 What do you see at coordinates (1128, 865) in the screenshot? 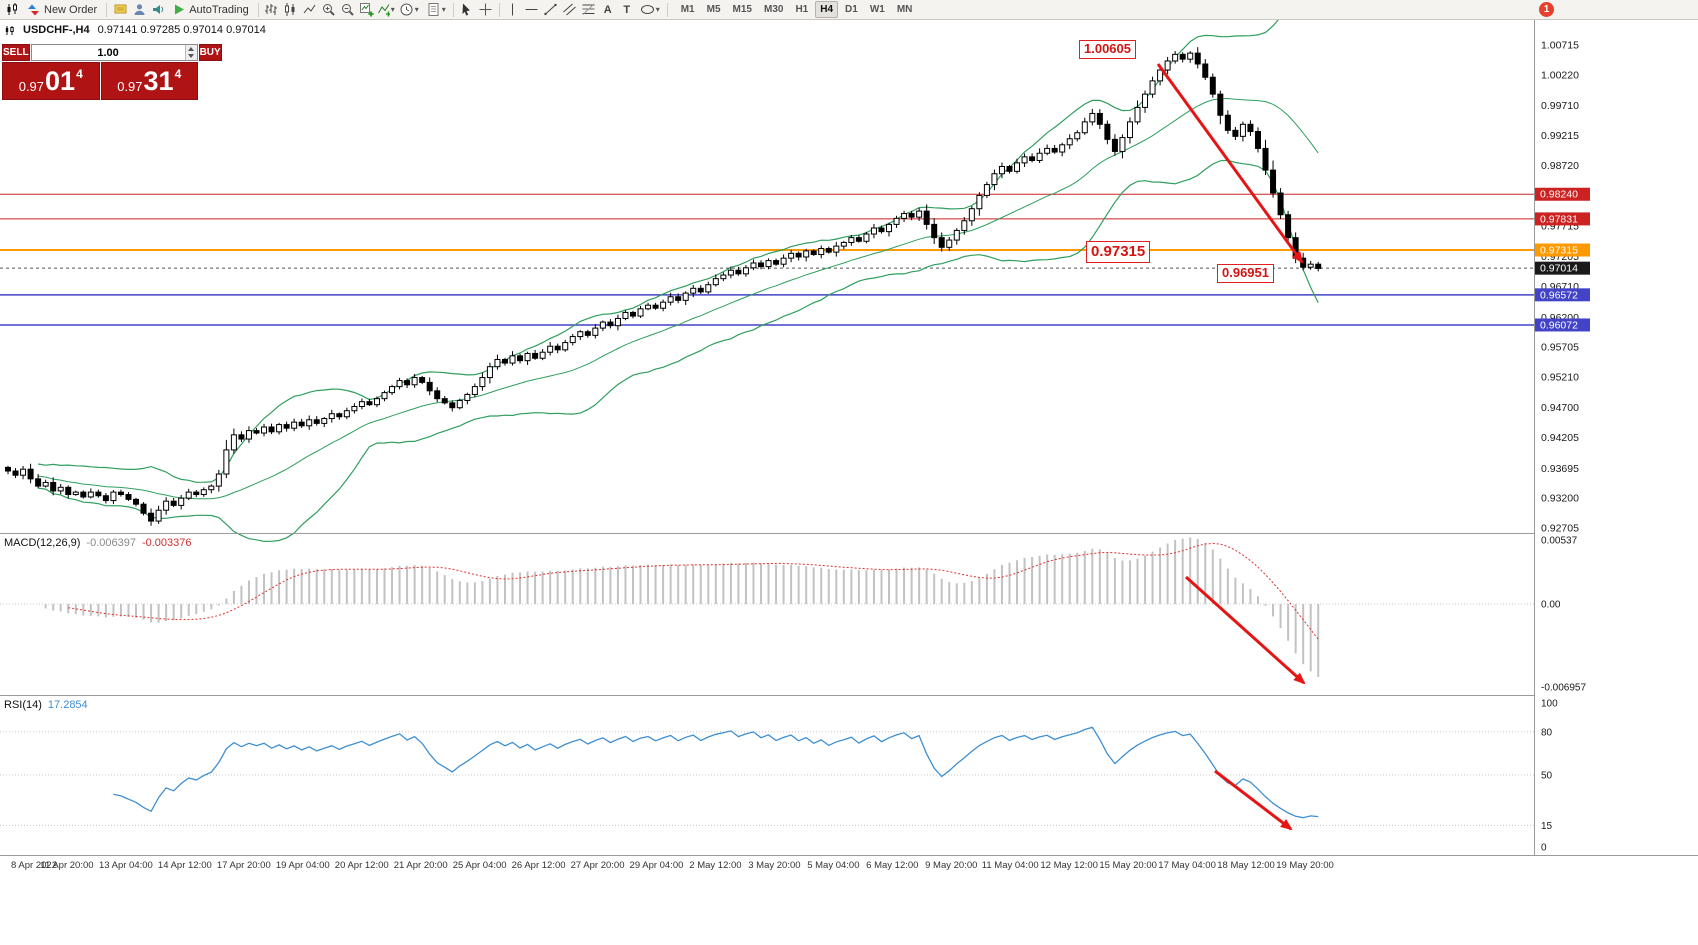
I see `time-axis-label: 15 May 20:00` at bounding box center [1128, 865].